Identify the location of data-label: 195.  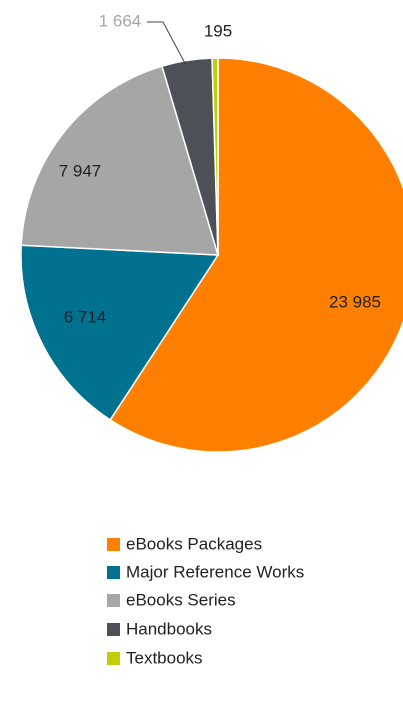
(218, 30).